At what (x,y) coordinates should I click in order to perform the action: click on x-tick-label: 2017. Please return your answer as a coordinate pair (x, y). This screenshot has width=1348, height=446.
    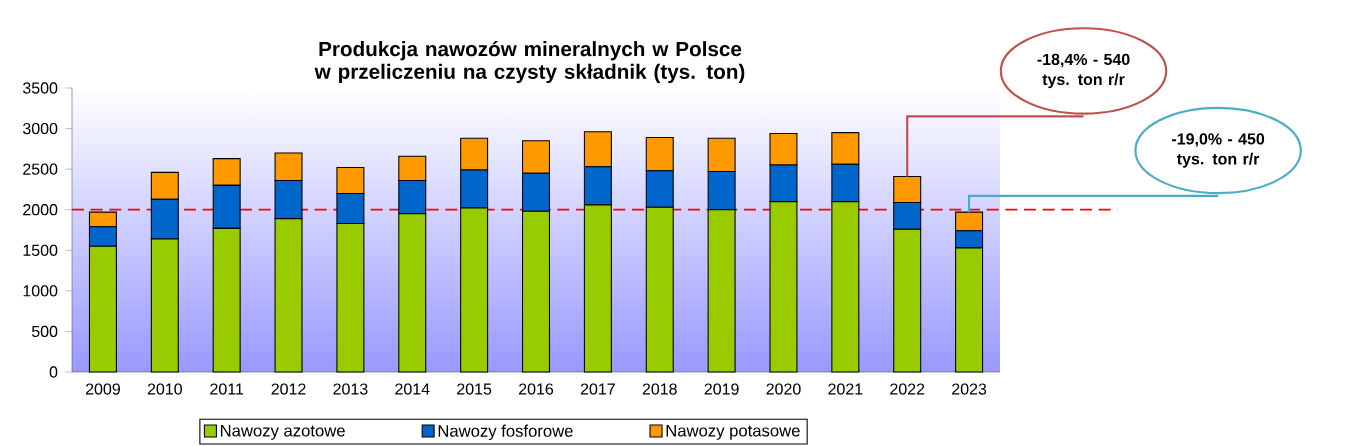
    Looking at the image, I should click on (597, 389).